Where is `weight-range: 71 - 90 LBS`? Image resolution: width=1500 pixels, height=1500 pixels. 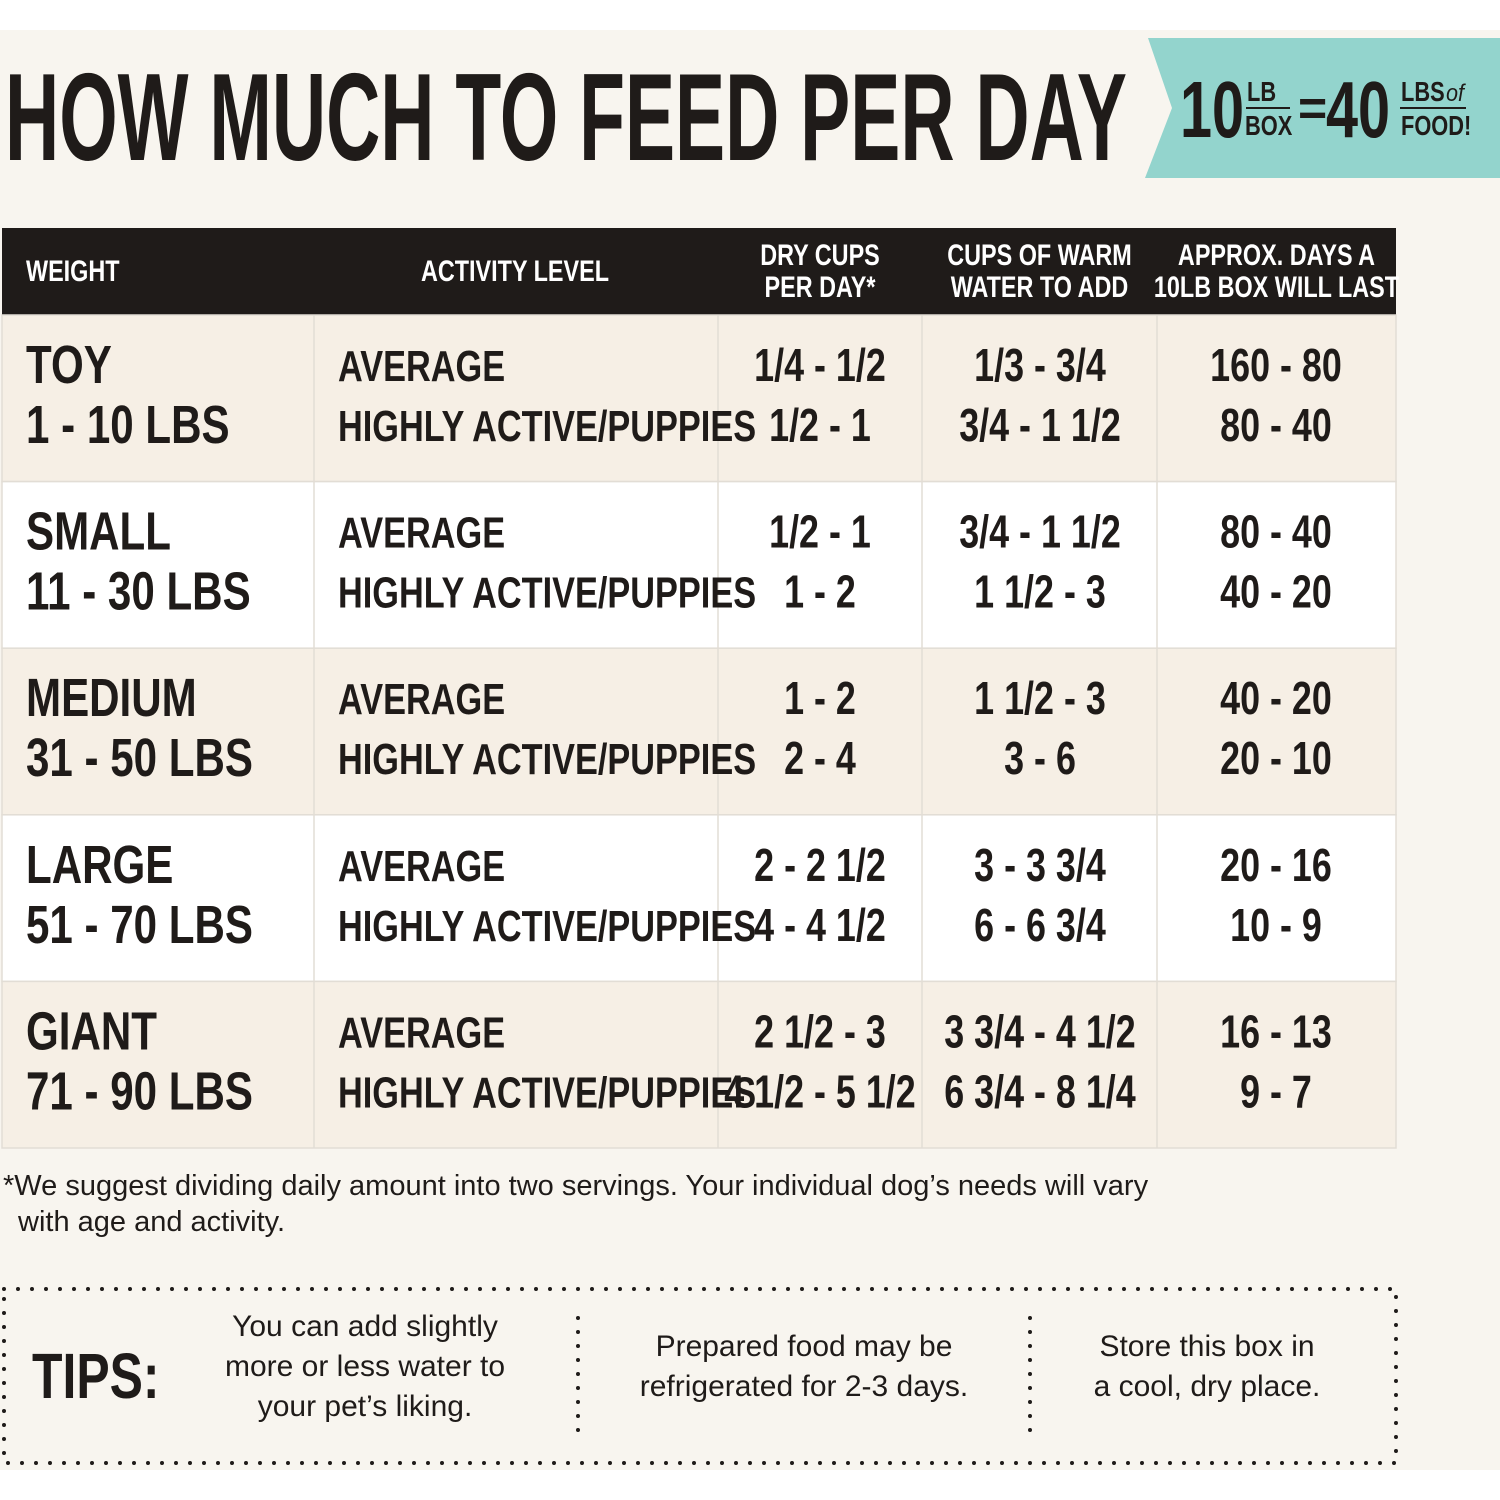
weight-range: 71 - 90 LBS is located at coordinates (139, 1091).